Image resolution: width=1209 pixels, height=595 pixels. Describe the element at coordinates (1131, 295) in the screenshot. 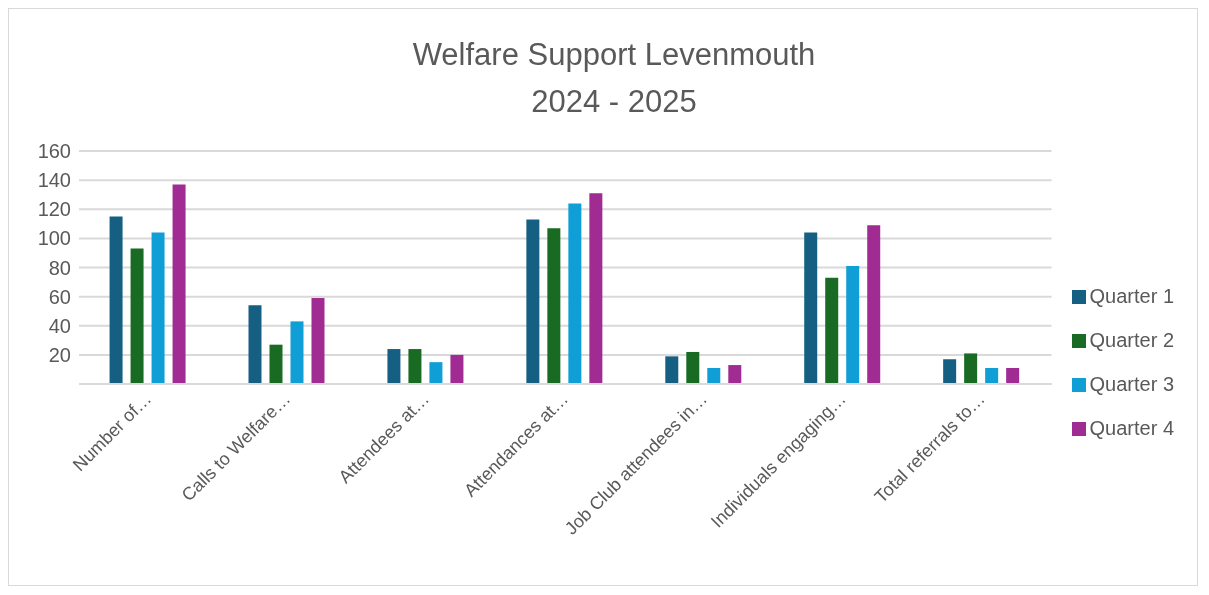

I see `legend-label: Quarter 1` at that location.